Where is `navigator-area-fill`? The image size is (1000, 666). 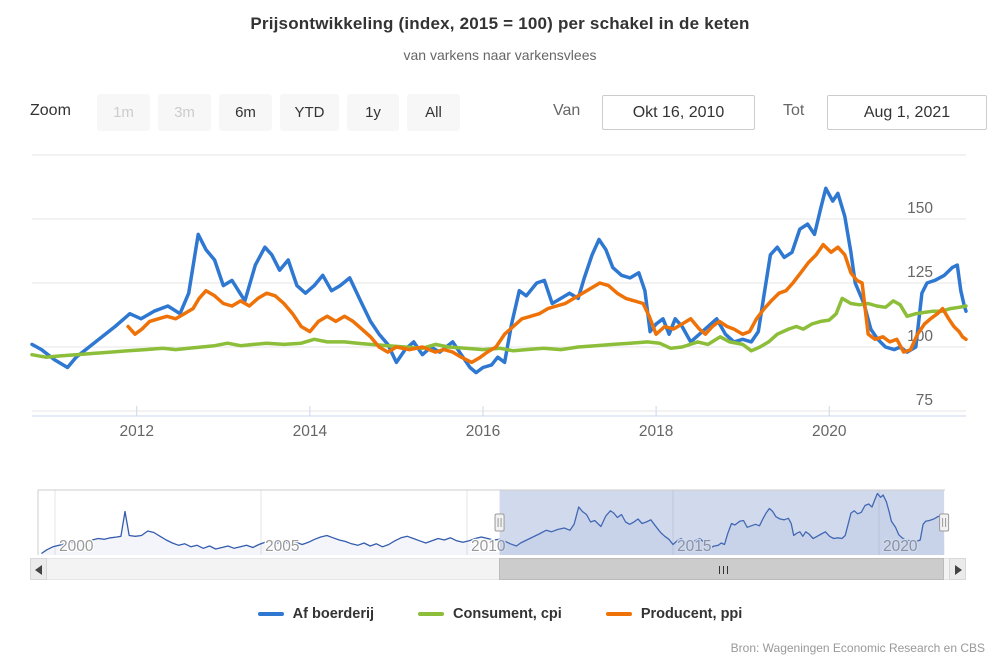
navigator-area-fill is located at coordinates (493, 524).